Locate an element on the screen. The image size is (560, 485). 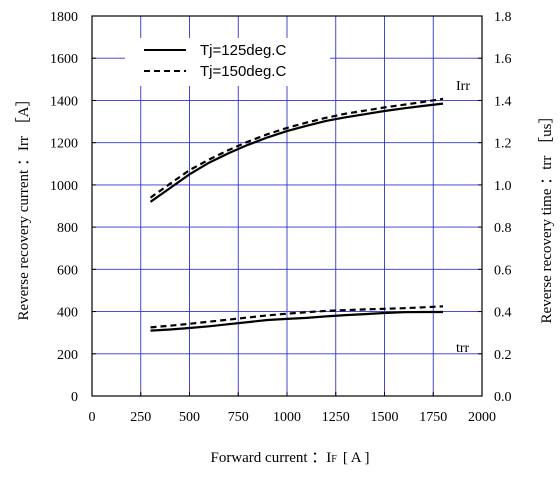
series-line-trr-dashed is located at coordinates (297, 317).